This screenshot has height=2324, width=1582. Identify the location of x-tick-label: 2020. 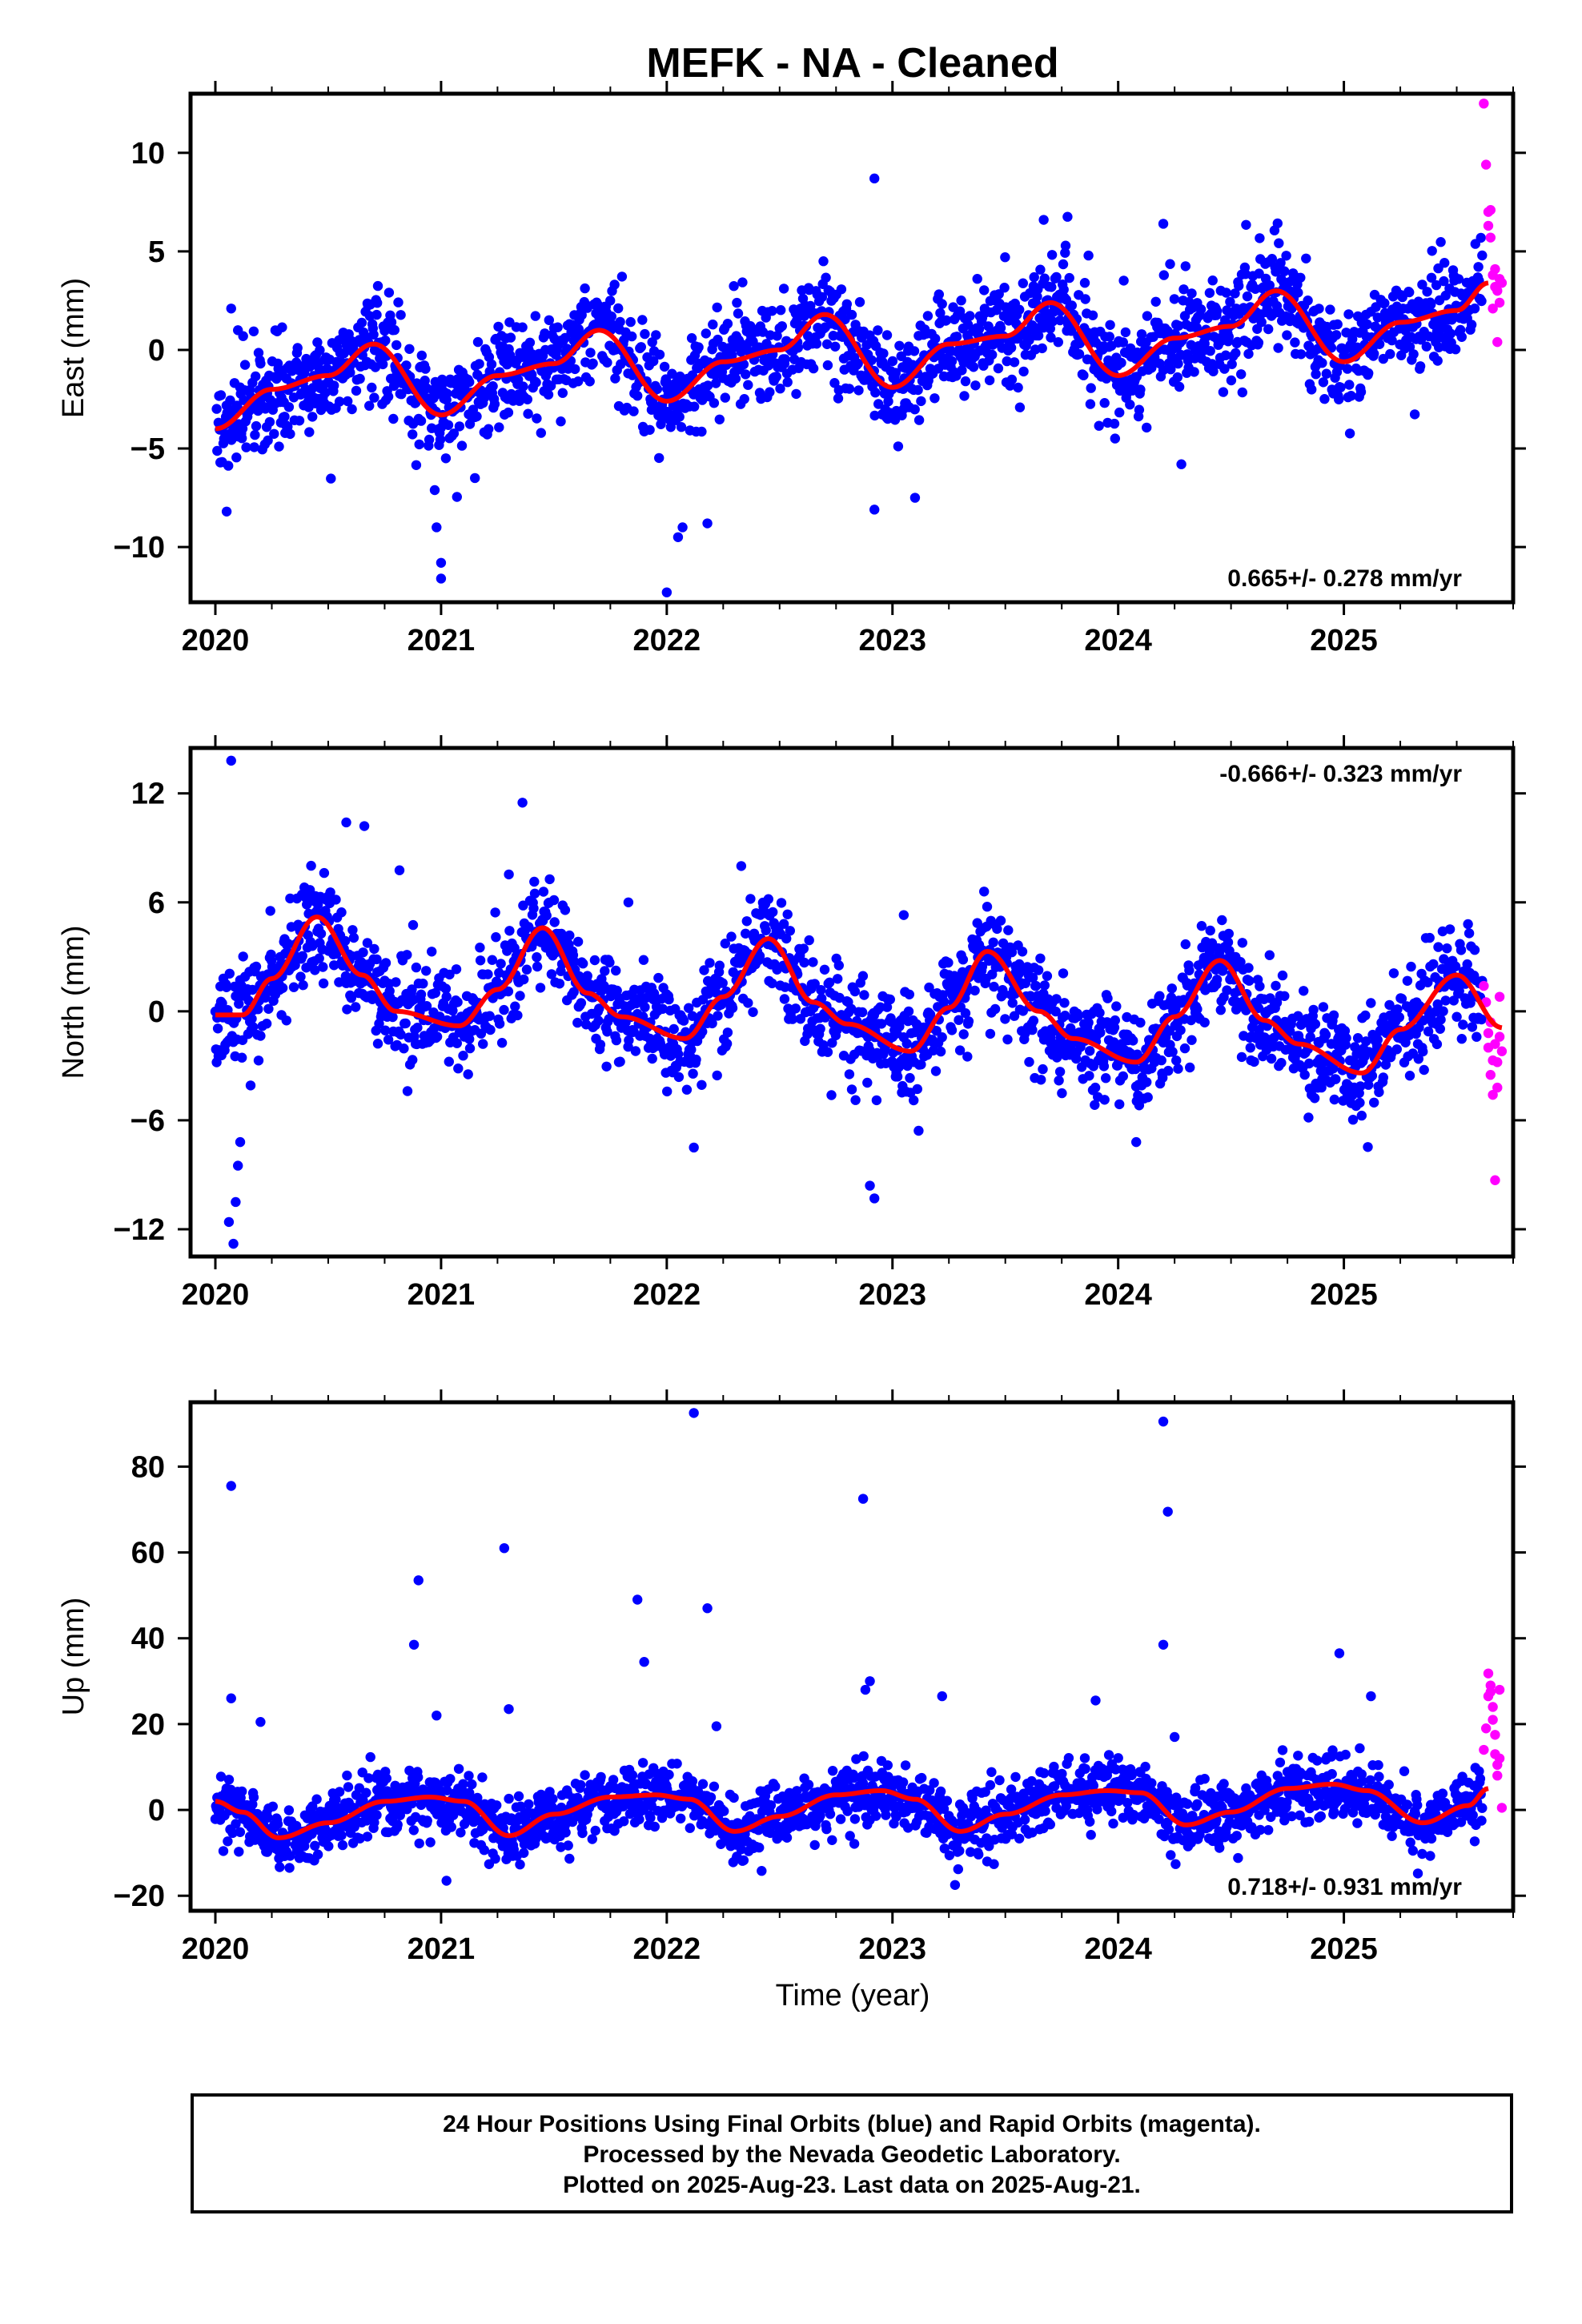
(216, 1295).